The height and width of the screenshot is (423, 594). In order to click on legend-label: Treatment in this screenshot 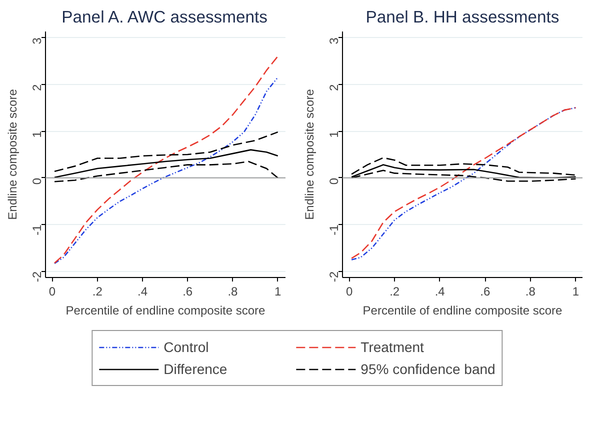, I will do `click(392, 346)`.